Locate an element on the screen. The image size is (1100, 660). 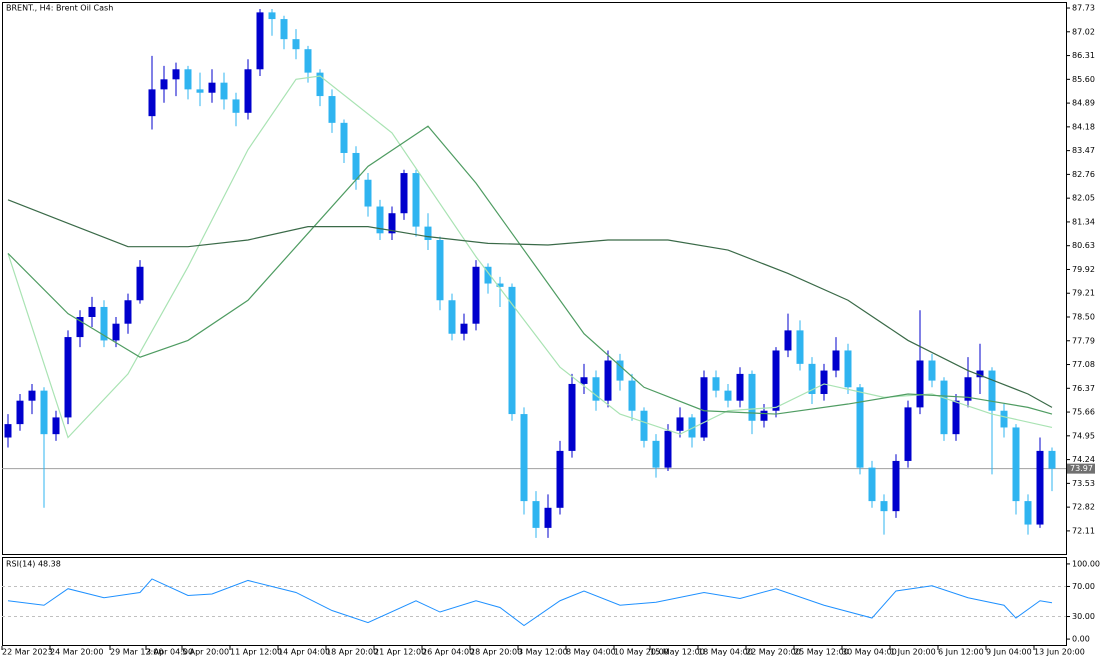
y-tick-label: 74.24 is located at coordinates (1083, 459).